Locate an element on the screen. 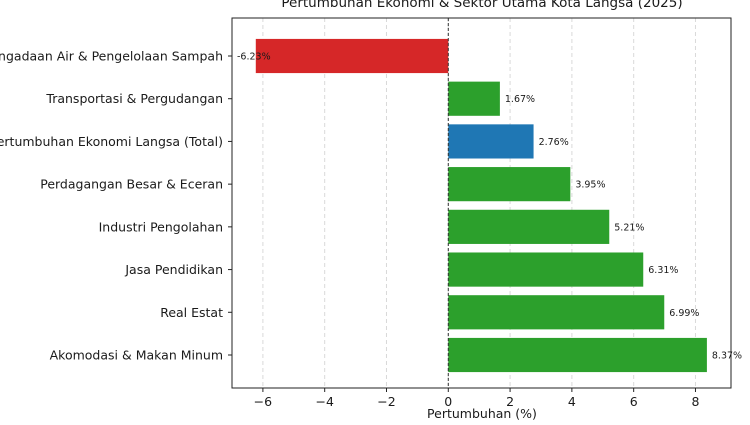  data-label: 3.95% is located at coordinates (590, 185).